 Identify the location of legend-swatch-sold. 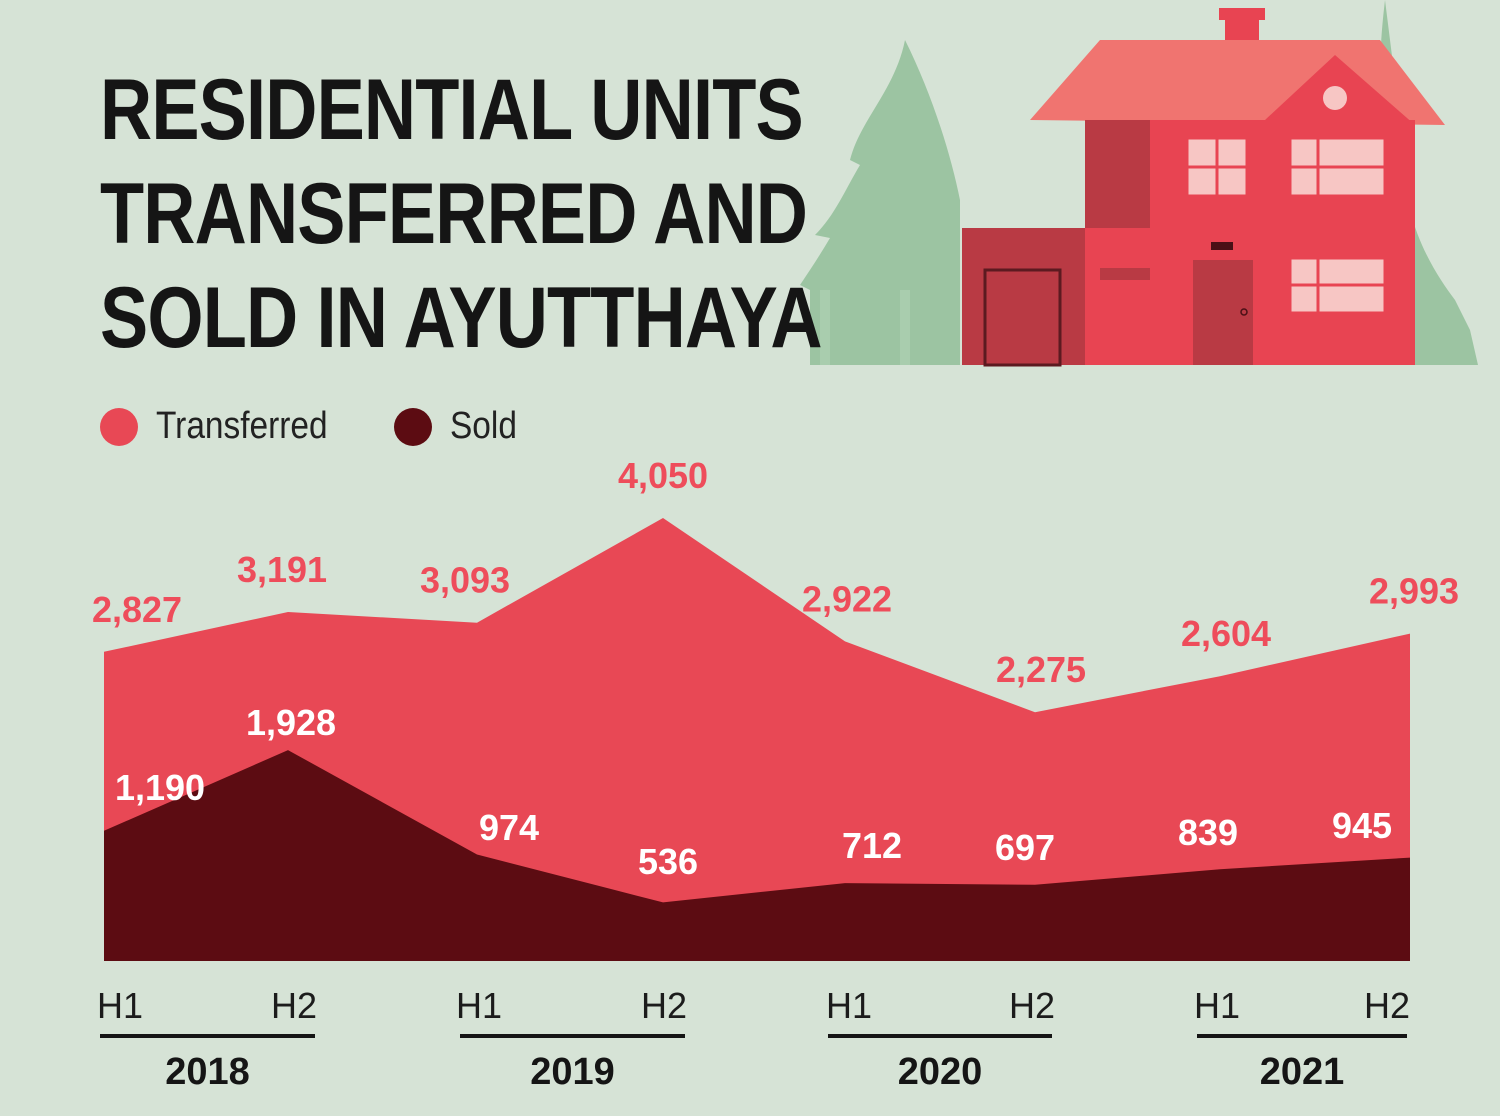
(413, 426).